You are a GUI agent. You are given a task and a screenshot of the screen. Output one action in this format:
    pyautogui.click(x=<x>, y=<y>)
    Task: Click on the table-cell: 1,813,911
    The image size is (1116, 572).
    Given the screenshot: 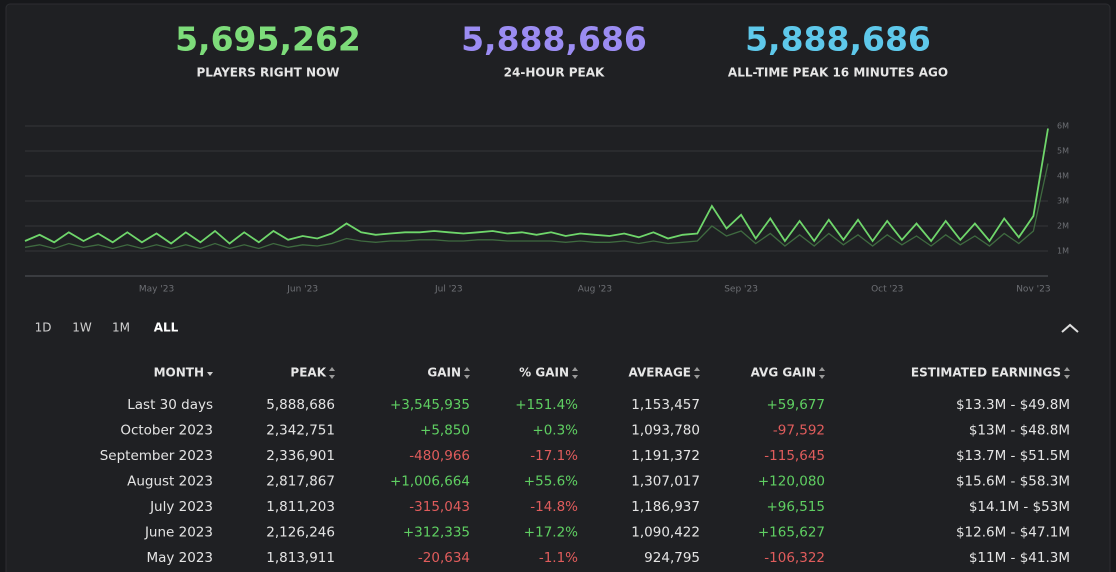 What is the action you would take?
    pyautogui.click(x=300, y=558)
    